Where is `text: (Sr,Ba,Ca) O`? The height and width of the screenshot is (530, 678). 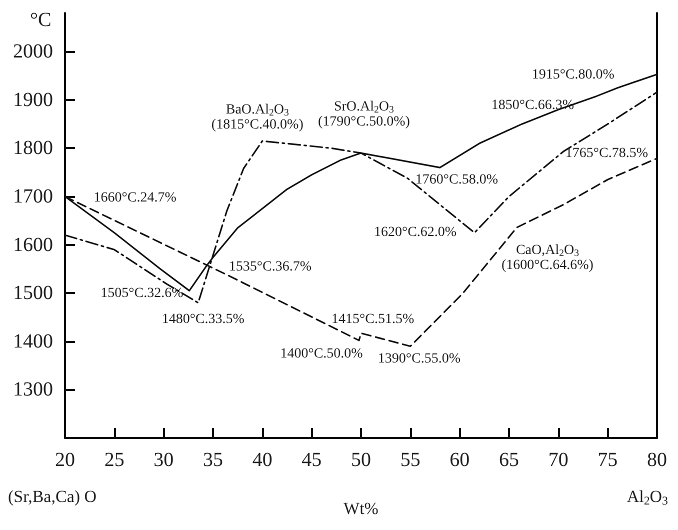
text: (Sr,Ba,Ca) O is located at coordinates (52, 496).